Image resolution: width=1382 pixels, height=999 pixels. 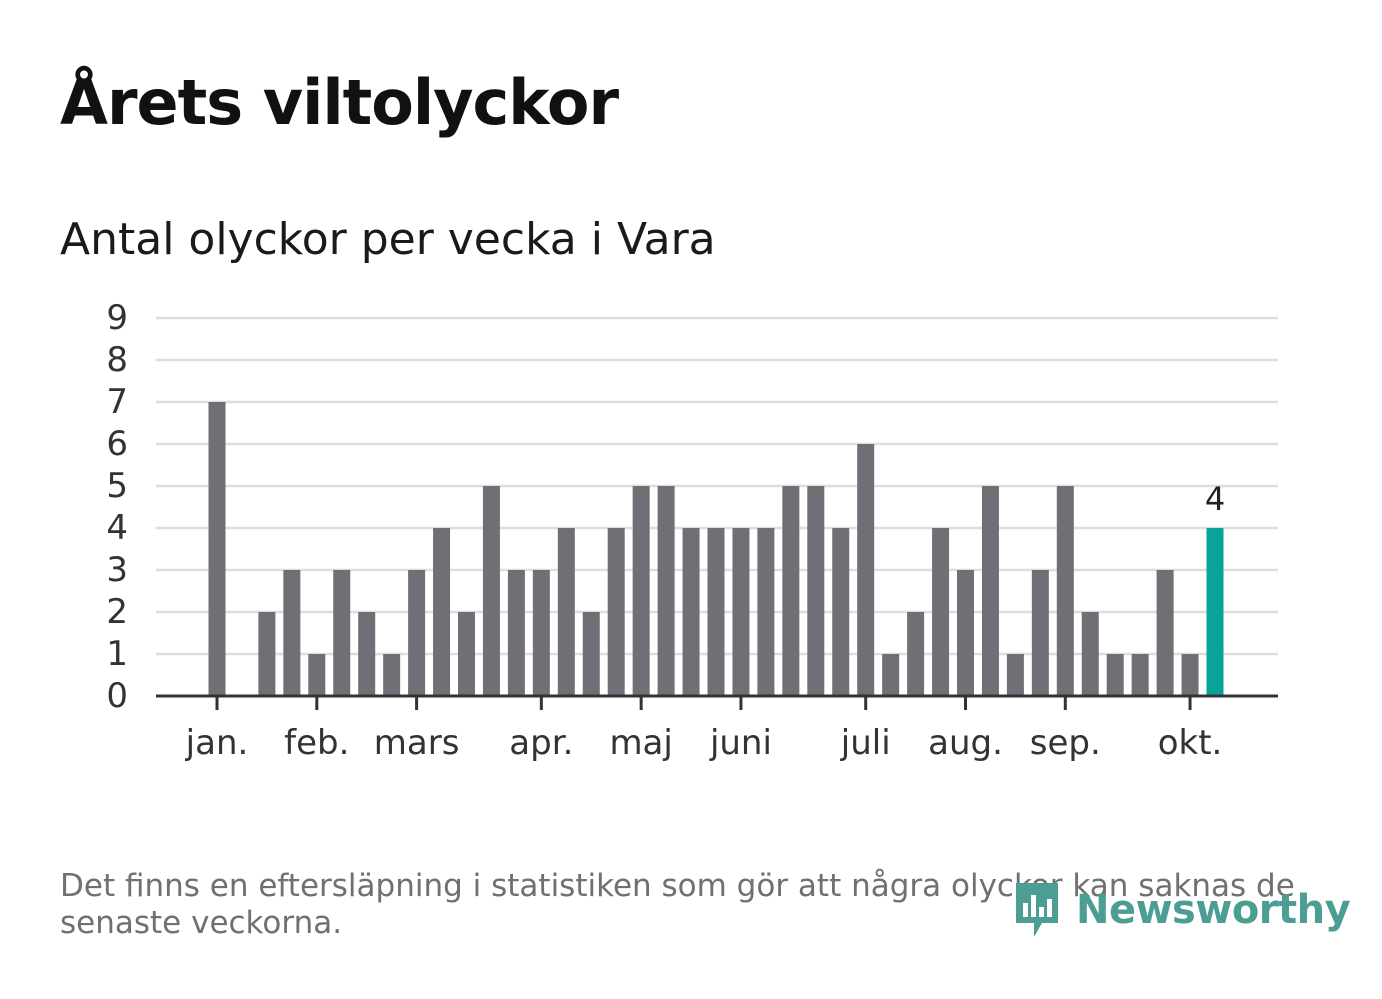 I want to click on chart-title: Årets viltolyckor, so click(x=339, y=102).